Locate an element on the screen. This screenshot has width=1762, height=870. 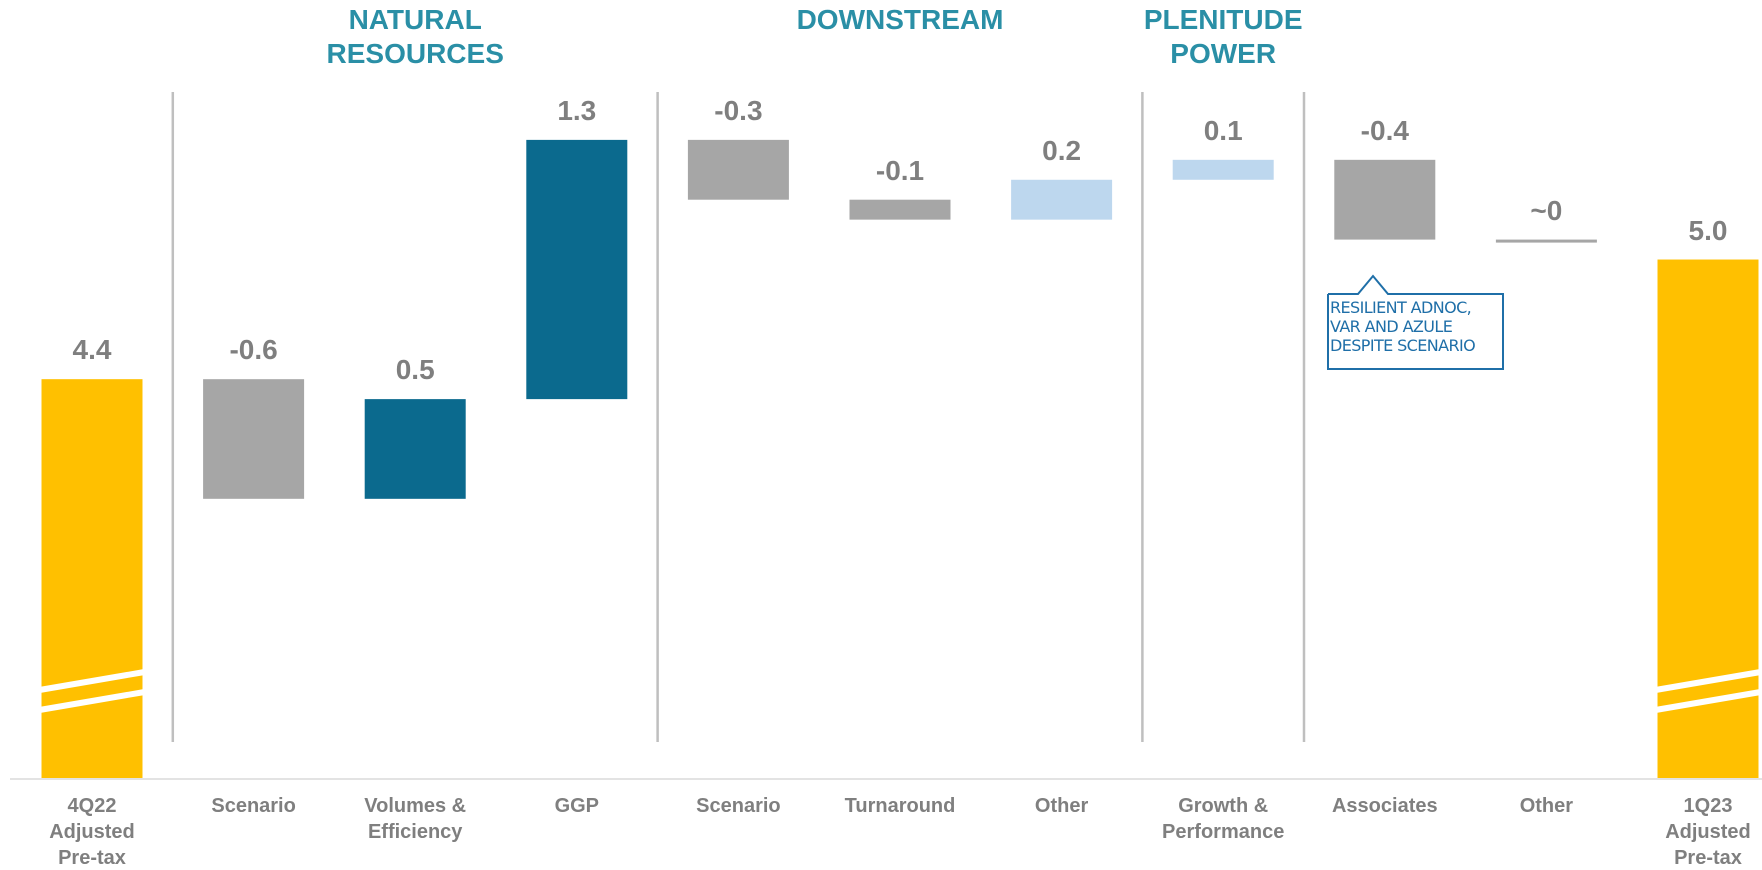
group-header: PLENITUDE POWER is located at coordinates (1223, 36).